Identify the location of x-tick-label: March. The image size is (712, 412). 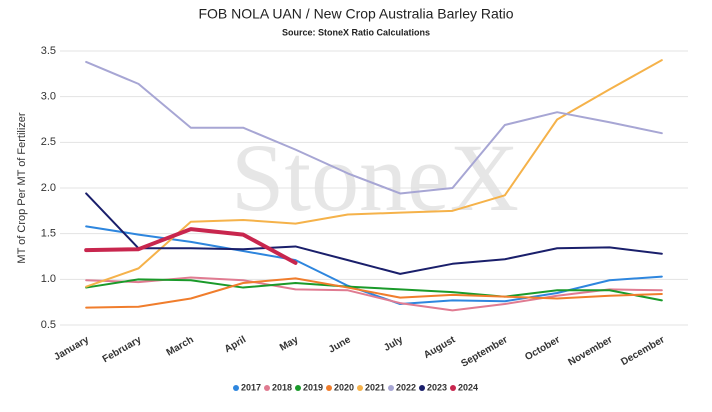
(180, 346).